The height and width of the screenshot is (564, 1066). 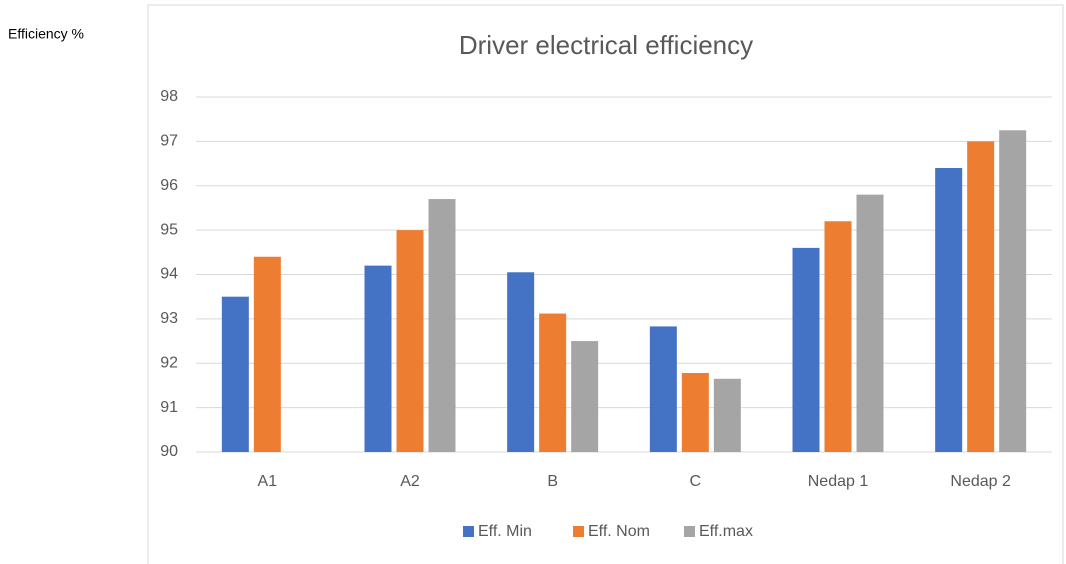 I want to click on y-tick-label: 91, so click(x=169, y=407).